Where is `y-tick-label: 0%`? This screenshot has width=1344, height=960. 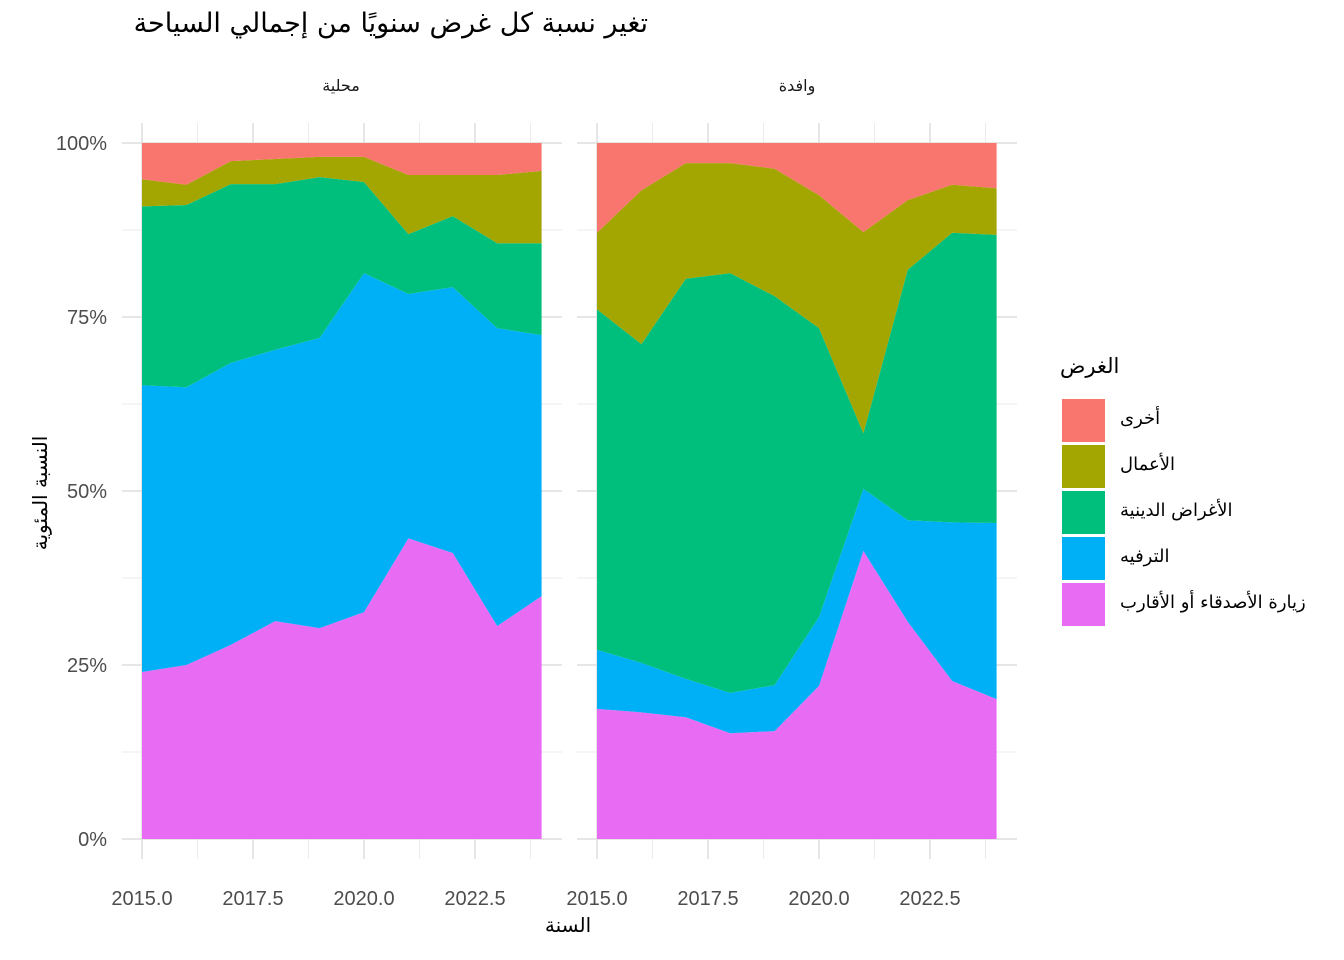
y-tick-label: 0% is located at coordinates (92, 840).